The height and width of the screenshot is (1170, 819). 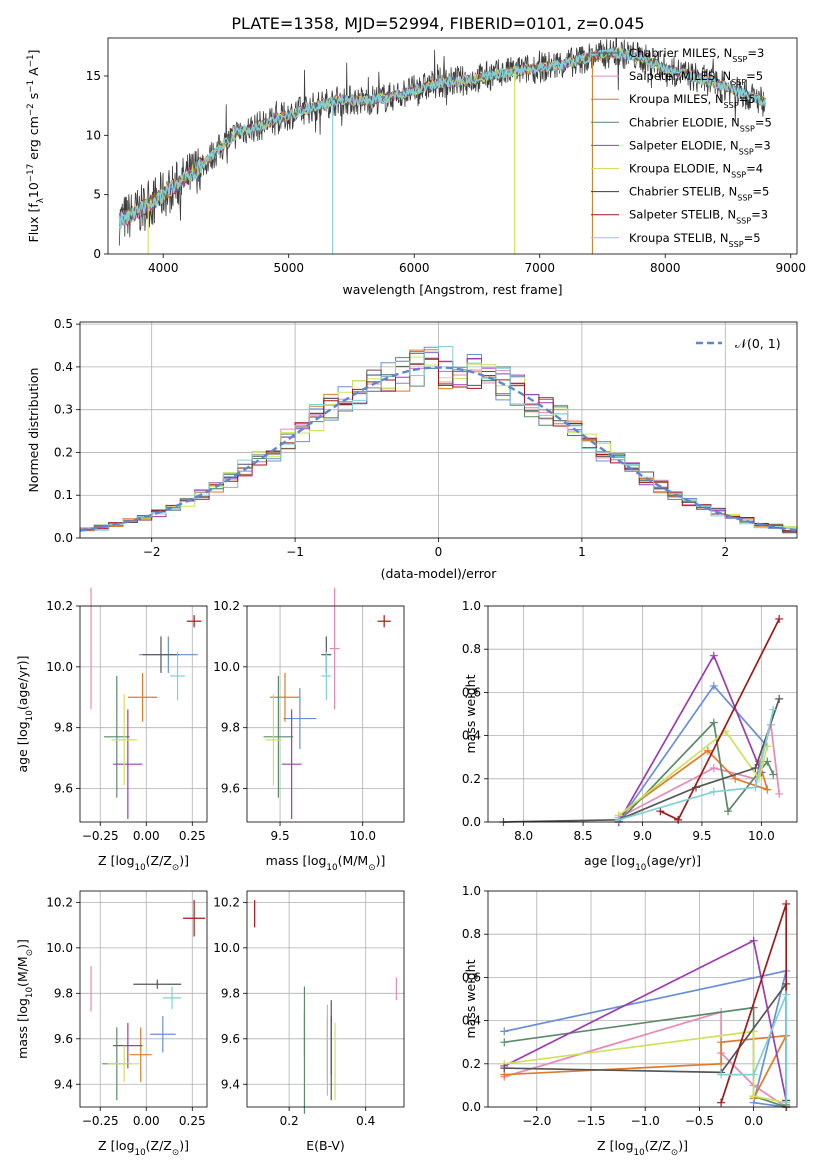 I want to click on age-vs-mass-xtick-label-1: 10.0, so click(x=362, y=836).